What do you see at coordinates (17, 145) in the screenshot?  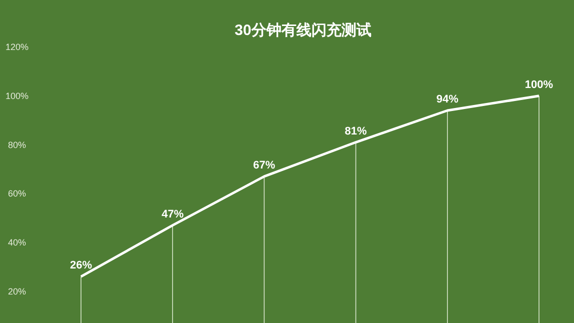 I see `y-tick-label: 80%` at bounding box center [17, 145].